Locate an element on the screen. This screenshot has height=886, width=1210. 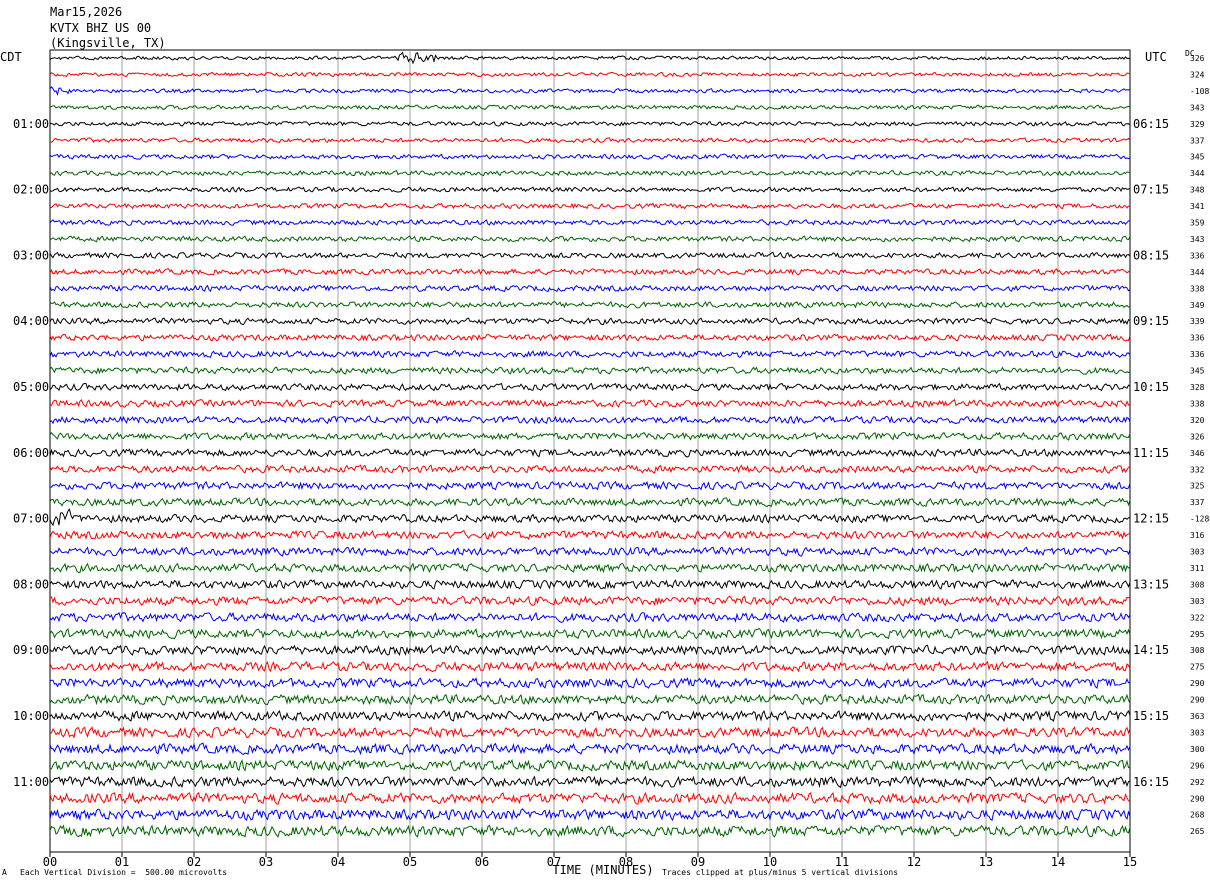
dc-offset-label: 349 is located at coordinates (1197, 305).